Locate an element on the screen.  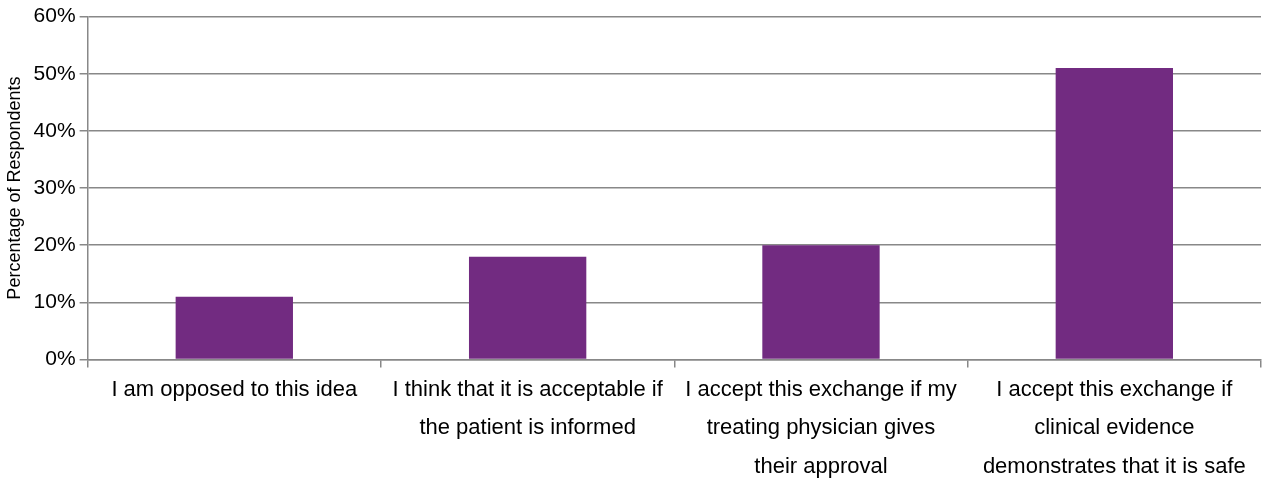
y-tick-label: 40% is located at coordinates (54, 129).